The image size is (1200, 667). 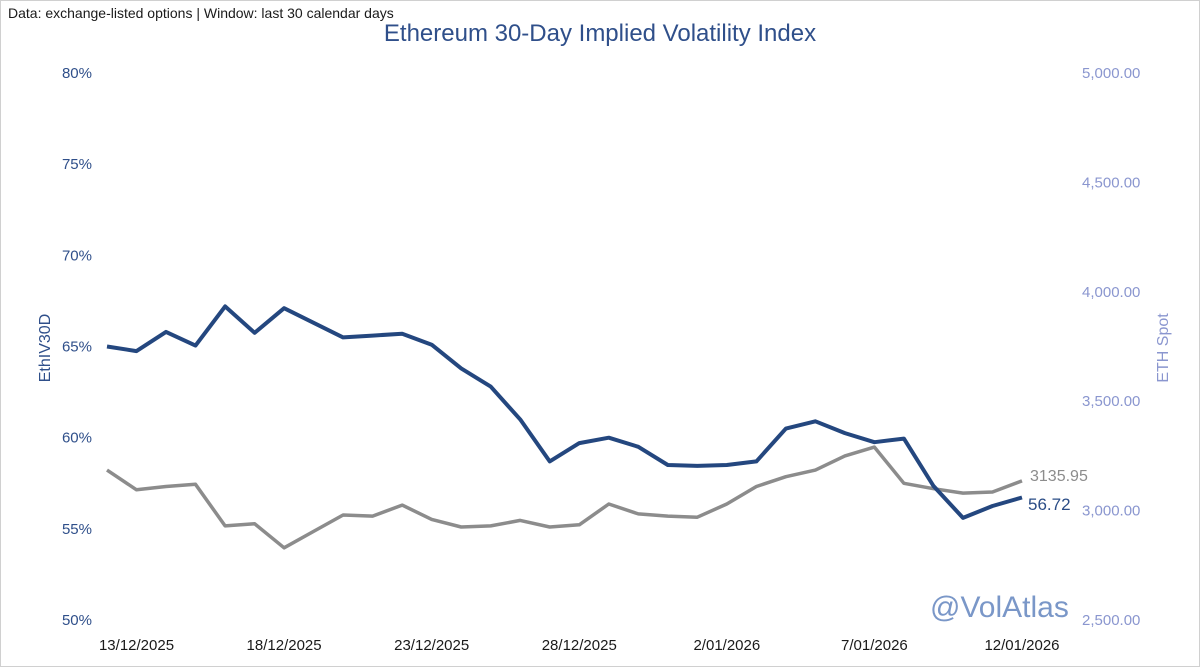 I want to click on x-tick-label: 28/12/2025, so click(x=579, y=645).